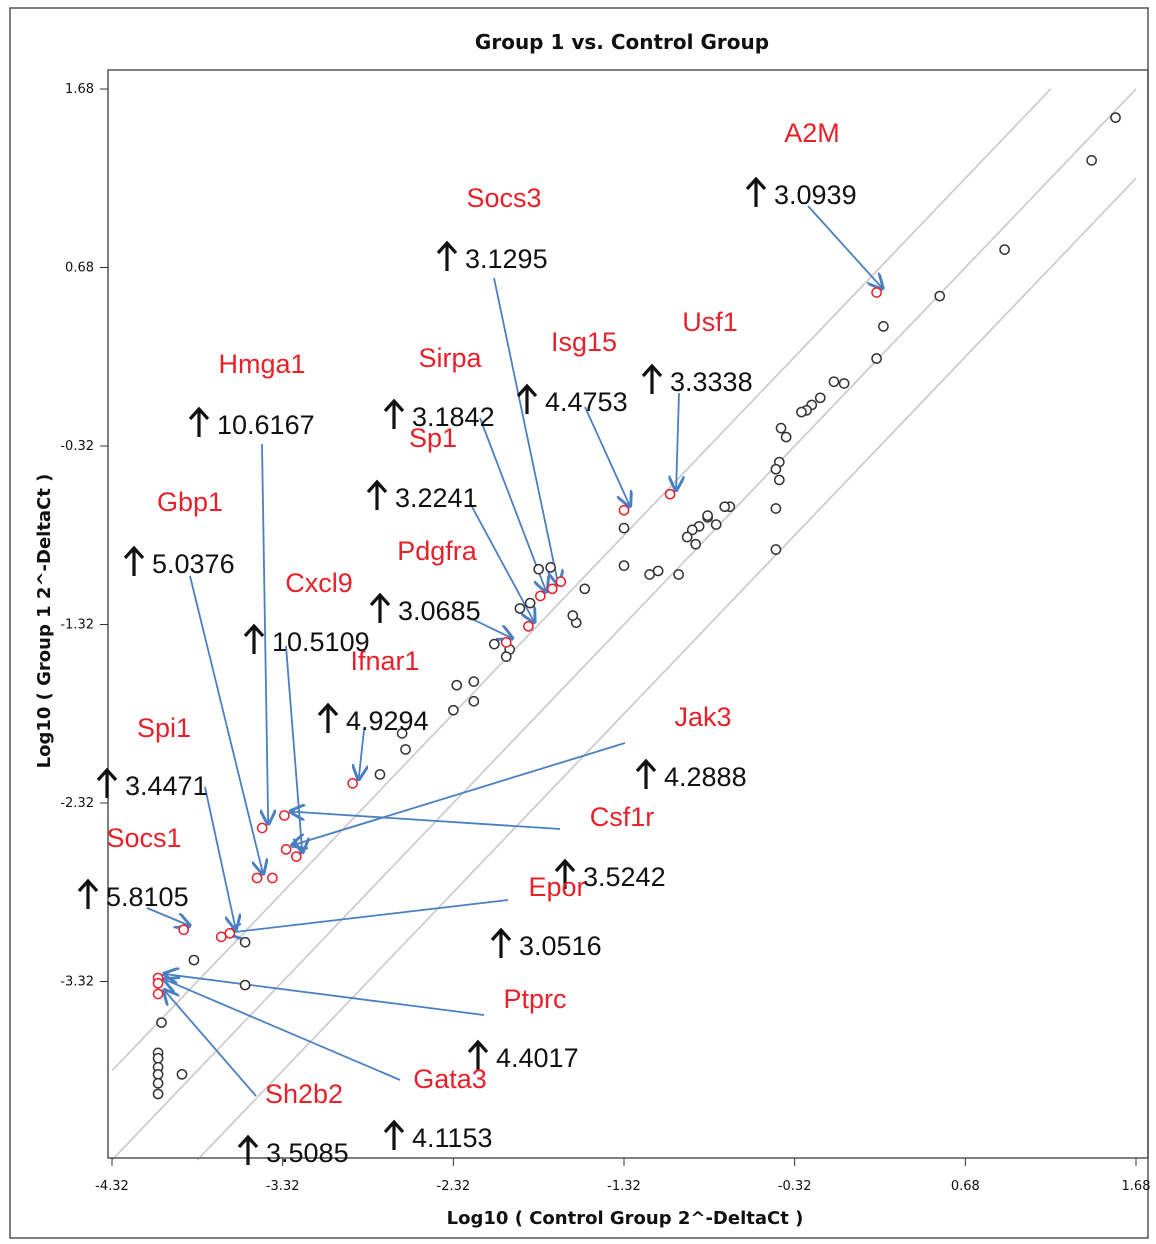 This screenshot has width=1156, height=1244. I want to click on gene-label: A2M, so click(812, 133).